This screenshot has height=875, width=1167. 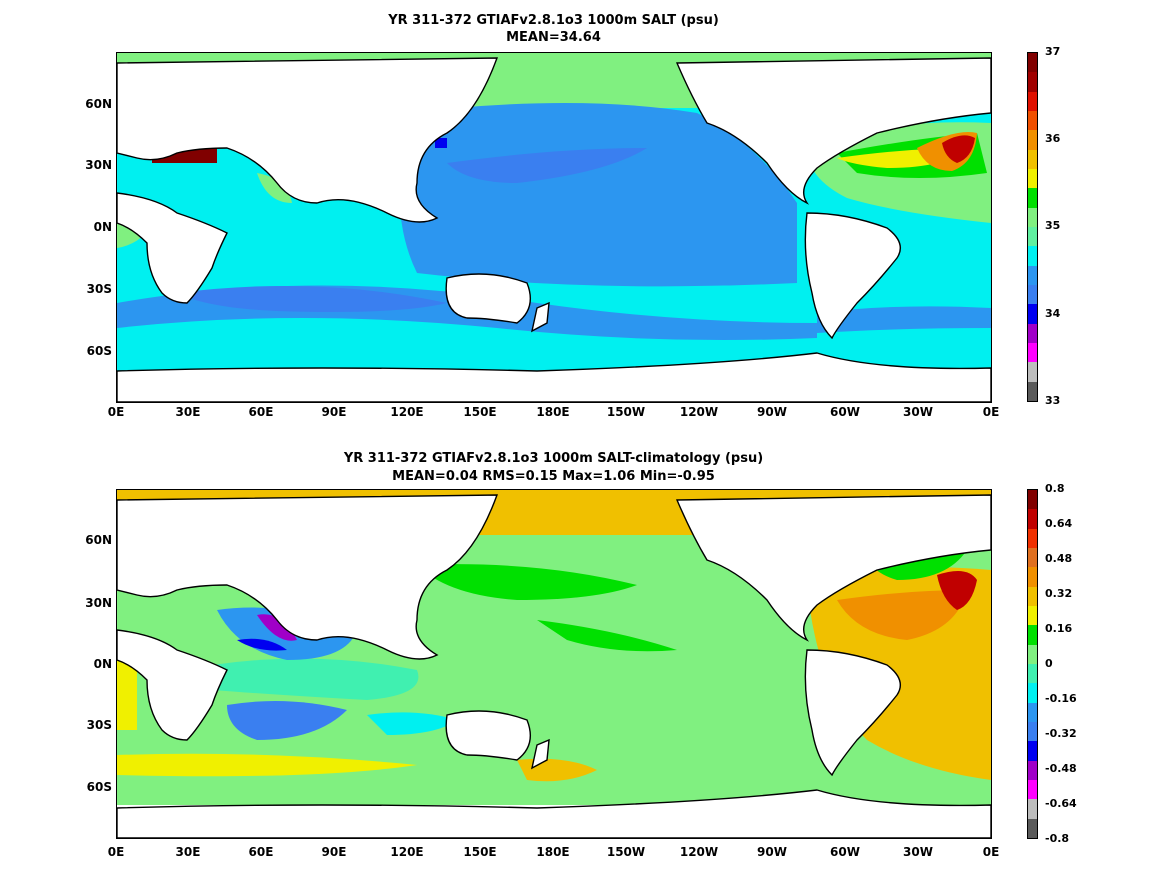 What do you see at coordinates (98, 165) in the screenshot?
I see `map1-ylabel-30n: 30N` at bounding box center [98, 165].